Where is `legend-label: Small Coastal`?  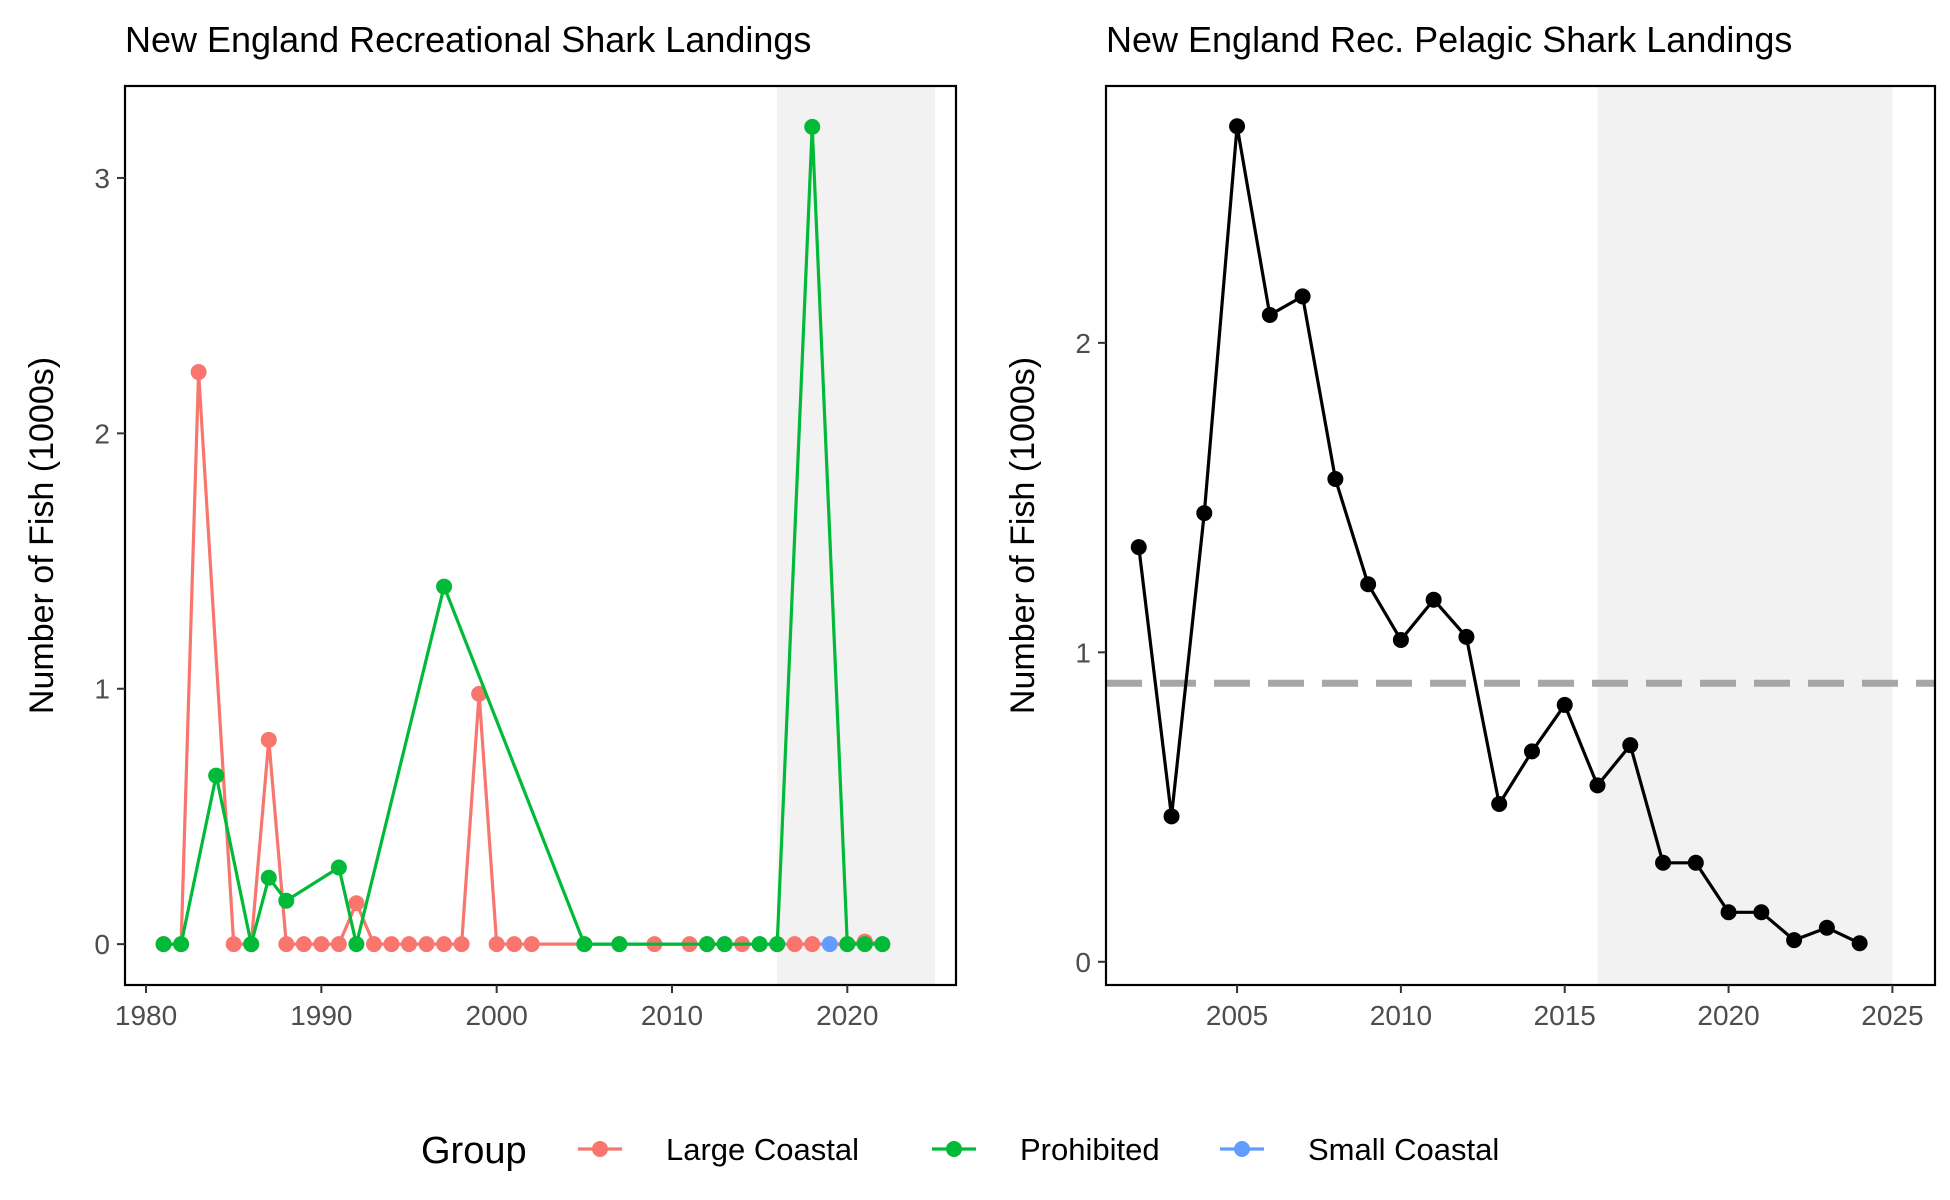
legend-label: Small Coastal is located at coordinates (1403, 1149).